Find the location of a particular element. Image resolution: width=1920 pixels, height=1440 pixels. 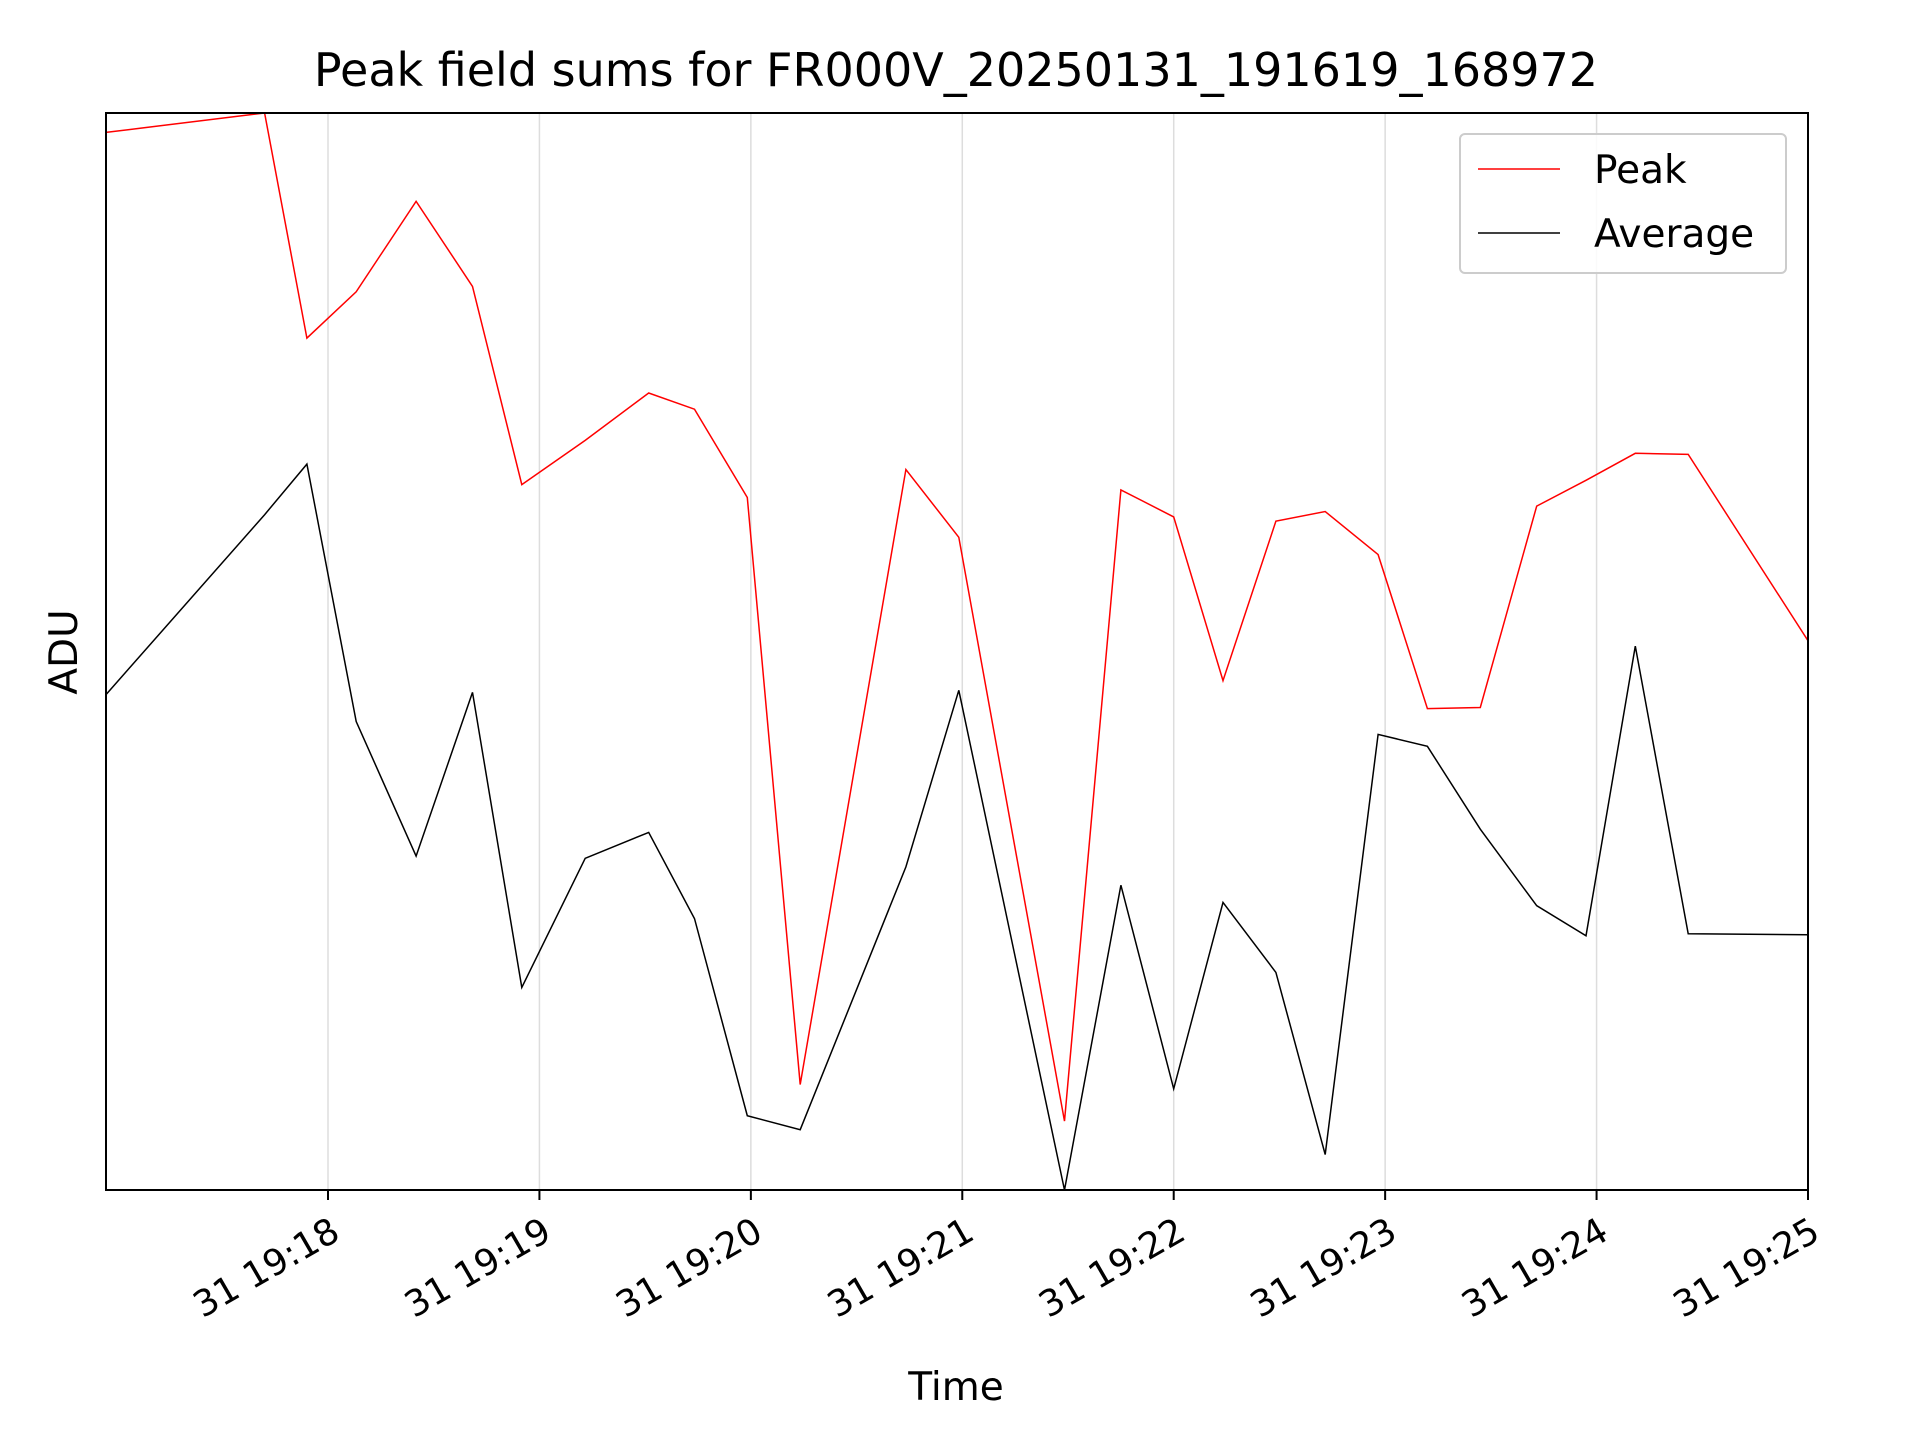

y-axis-label: ADU is located at coordinates (64, 651).